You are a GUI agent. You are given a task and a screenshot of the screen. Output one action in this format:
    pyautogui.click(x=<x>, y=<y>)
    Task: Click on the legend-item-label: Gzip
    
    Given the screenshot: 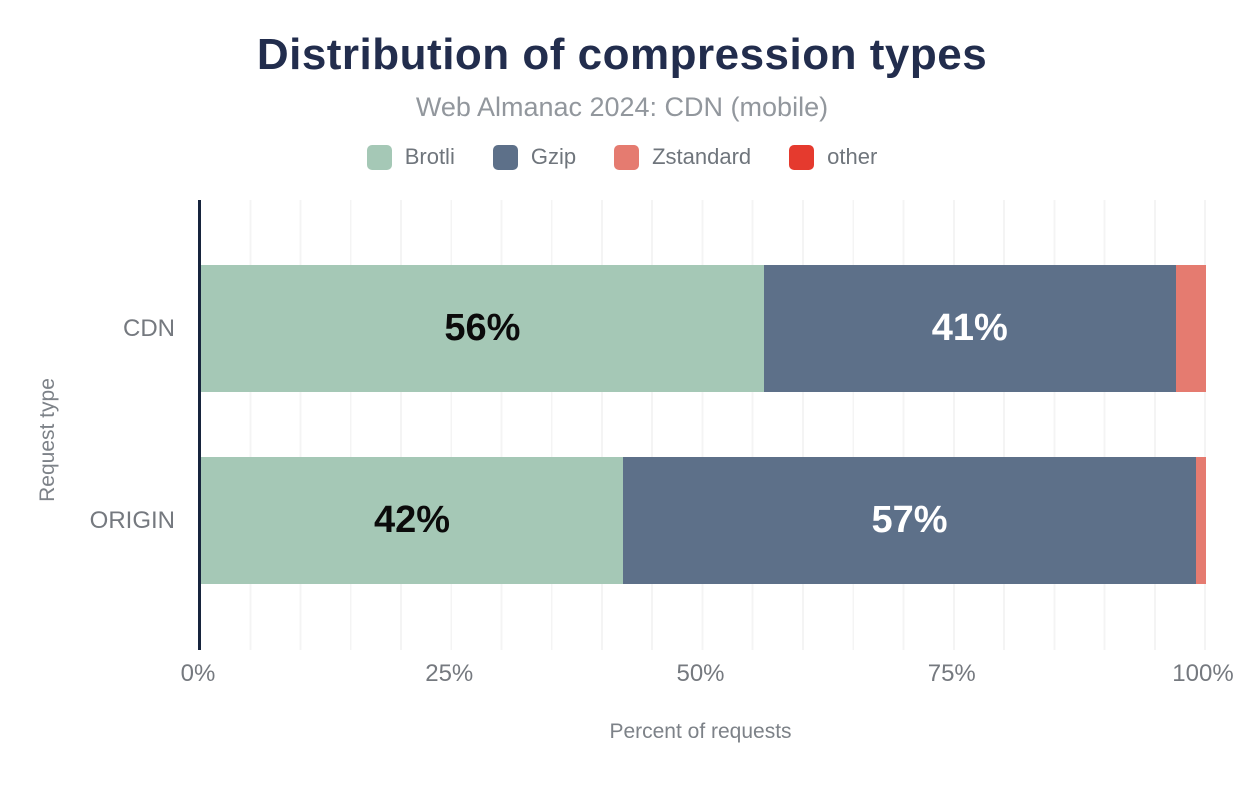 What is the action you would take?
    pyautogui.click(x=553, y=156)
    